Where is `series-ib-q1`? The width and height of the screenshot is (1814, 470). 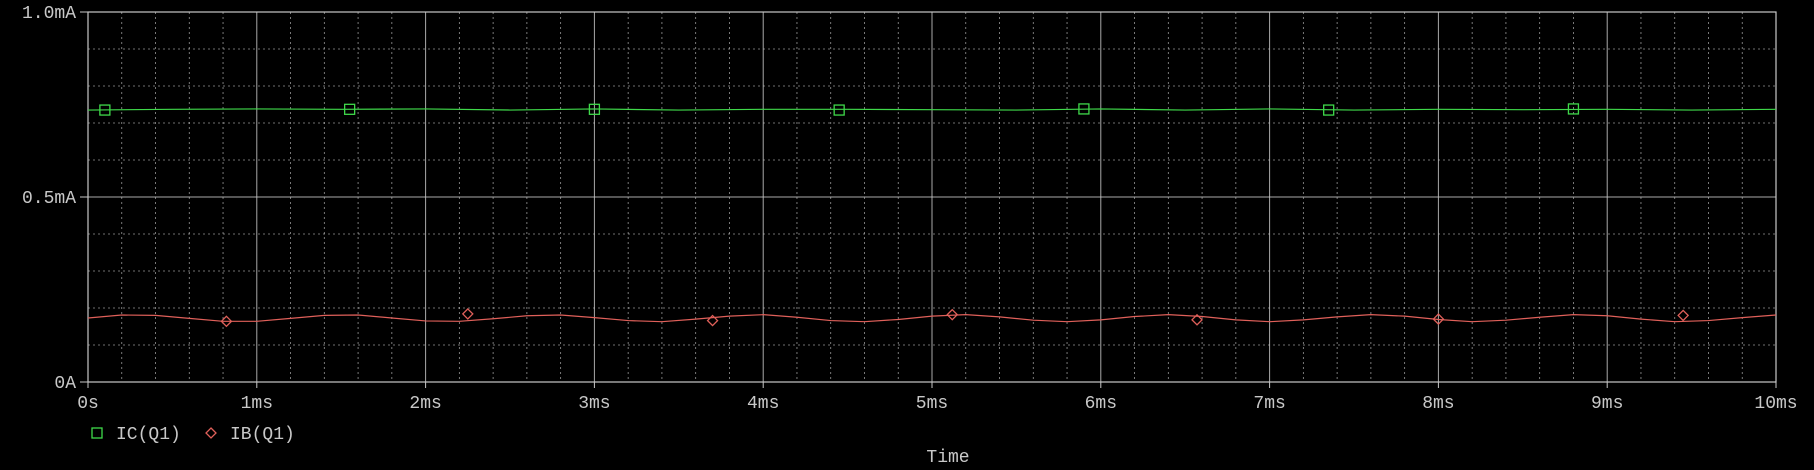 series-ib-q1 is located at coordinates (932, 318).